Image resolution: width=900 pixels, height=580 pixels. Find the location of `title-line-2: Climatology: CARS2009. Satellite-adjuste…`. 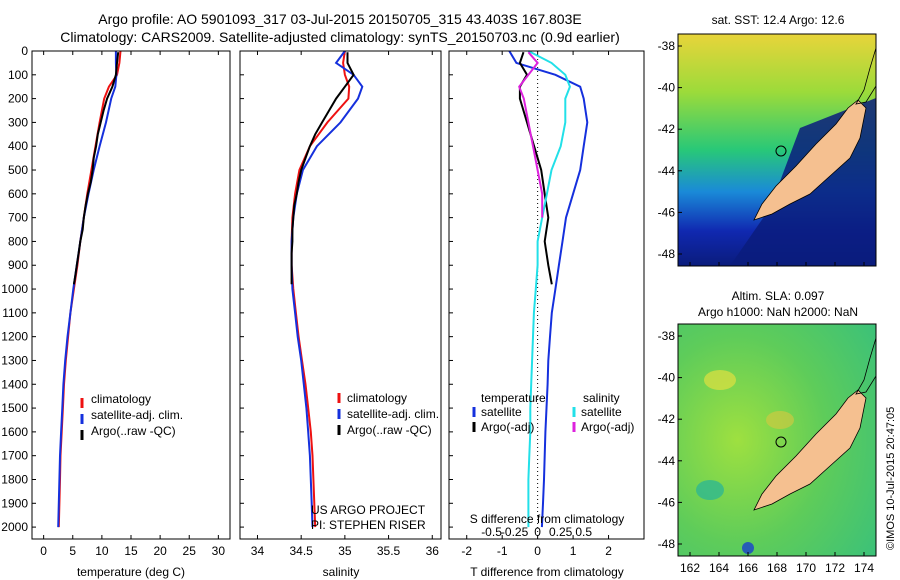

title-line-2: Climatology: CARS2009. Satellite-adjuste… is located at coordinates (340, 37).